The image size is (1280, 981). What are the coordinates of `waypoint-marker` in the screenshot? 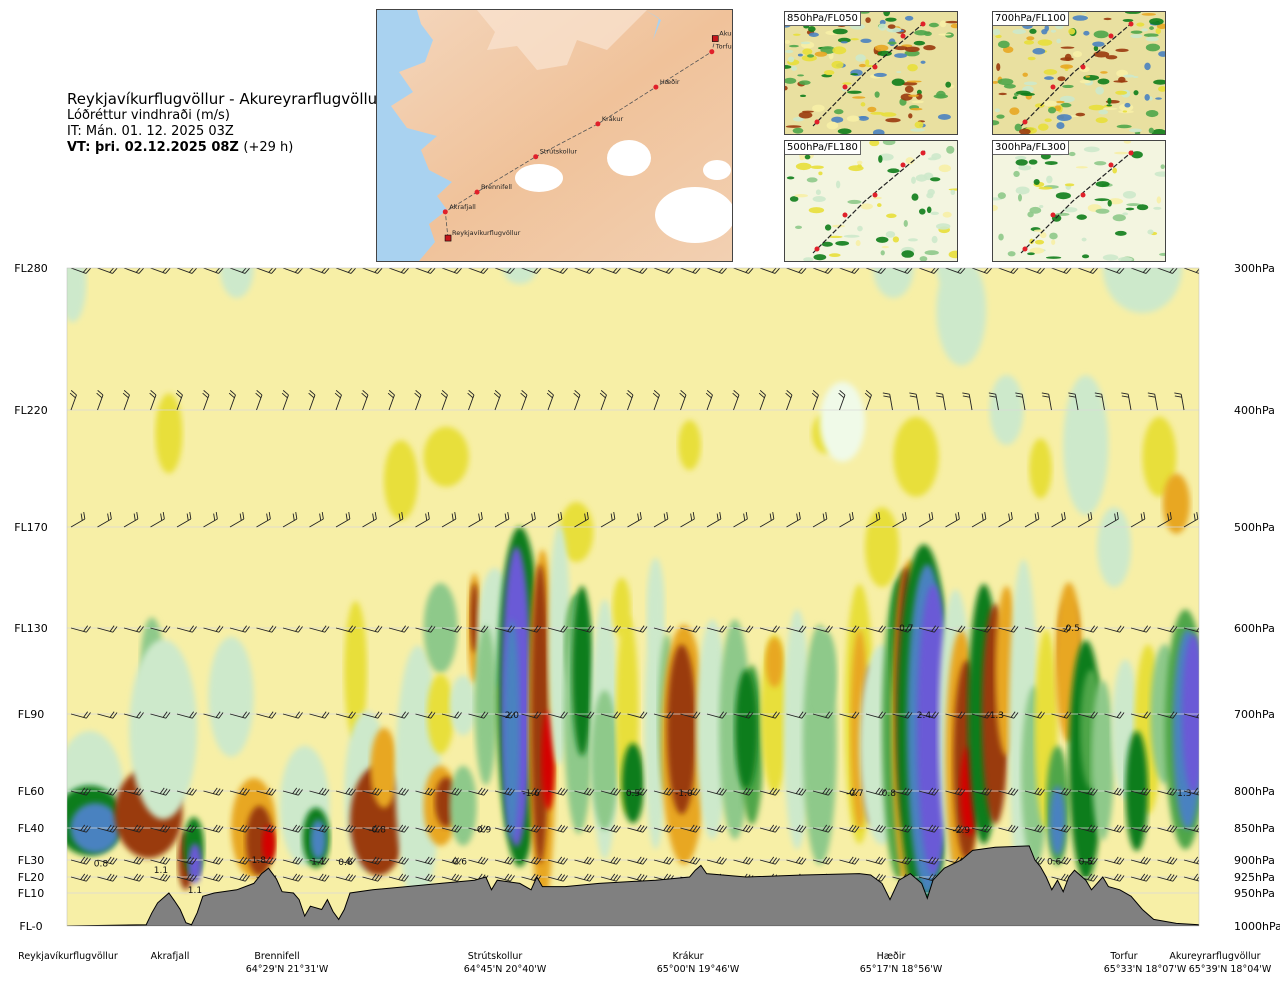 It's located at (656, 87).